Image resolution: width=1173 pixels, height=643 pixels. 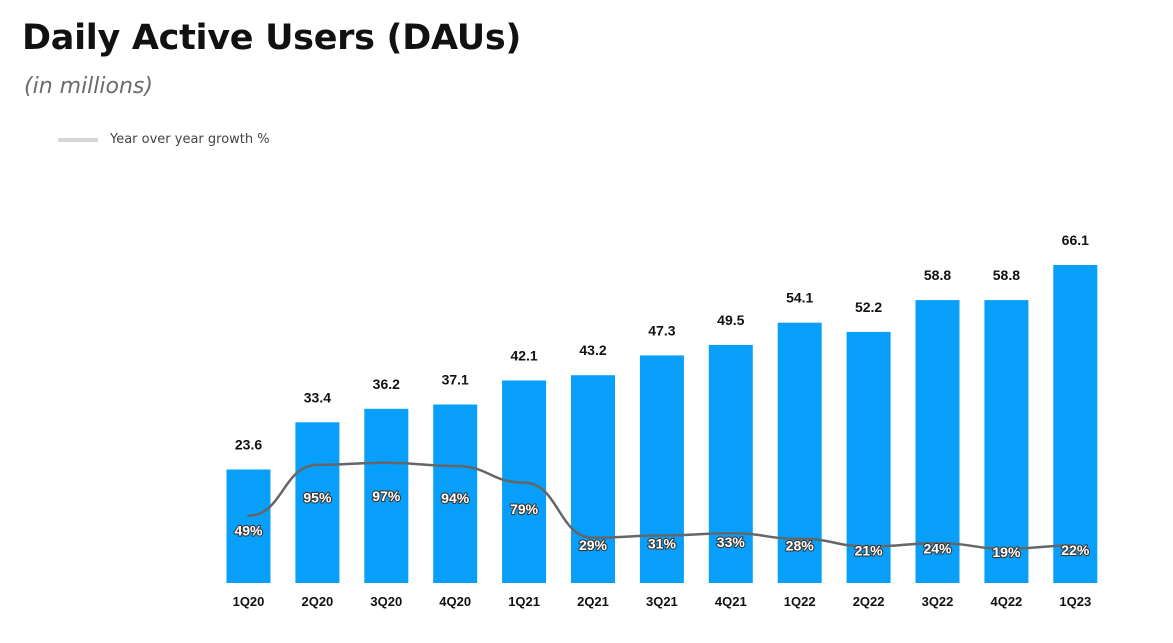 What do you see at coordinates (248, 445) in the screenshot?
I see `bar-value-label-1q20: 23.6` at bounding box center [248, 445].